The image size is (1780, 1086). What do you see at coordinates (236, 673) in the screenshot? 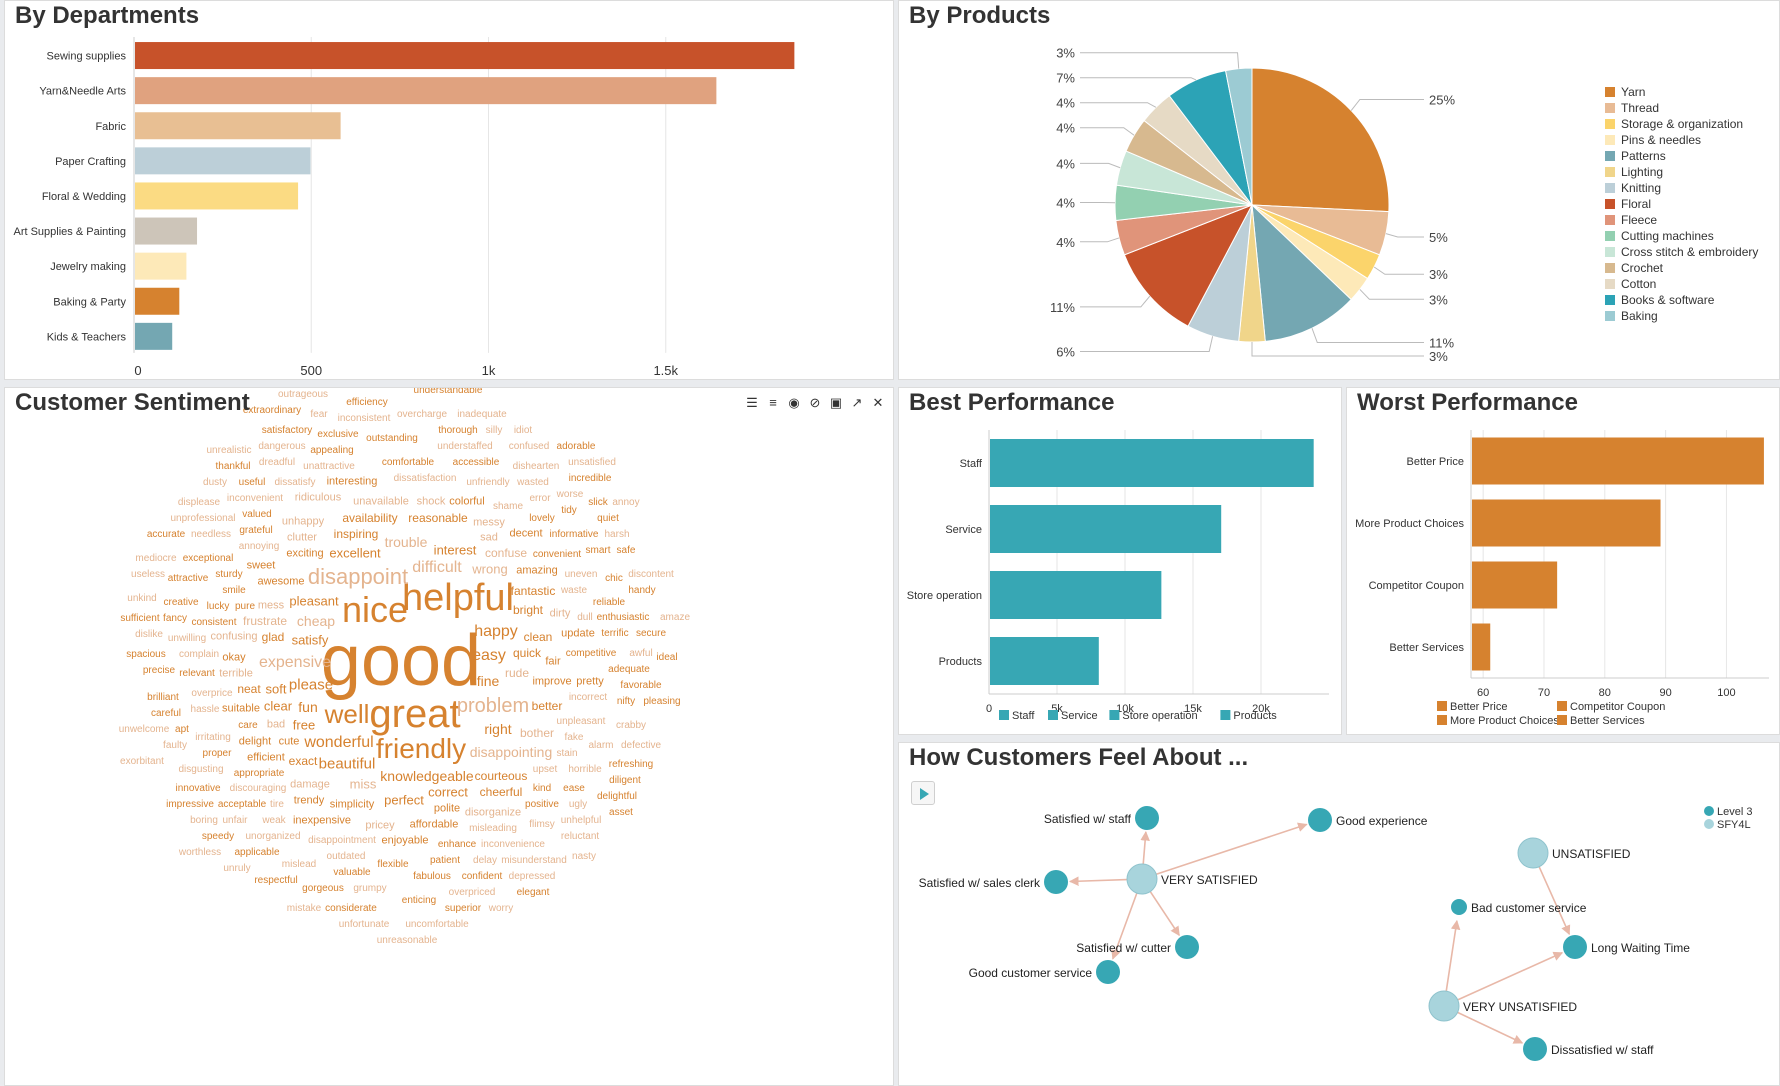
I see `cloud-word: terrible` at bounding box center [236, 673].